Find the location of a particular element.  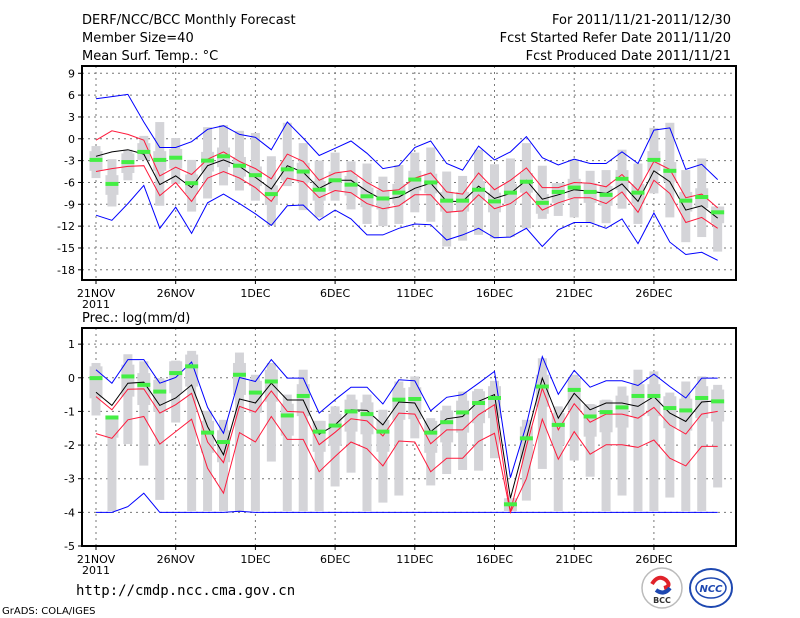

lower-line is located at coordinates (406, 464).